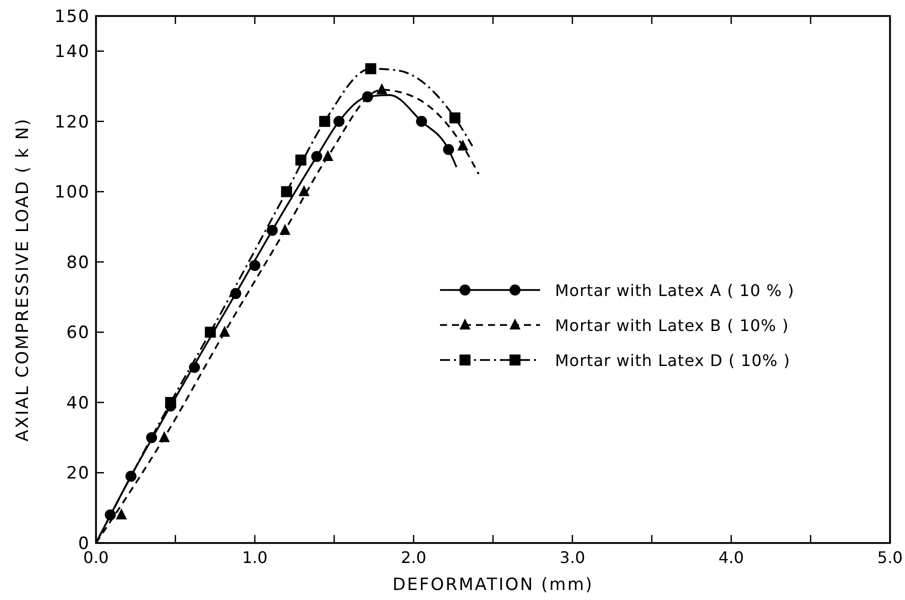  I want to click on x-axis-title: DEFORMATION (mm), so click(493, 585).